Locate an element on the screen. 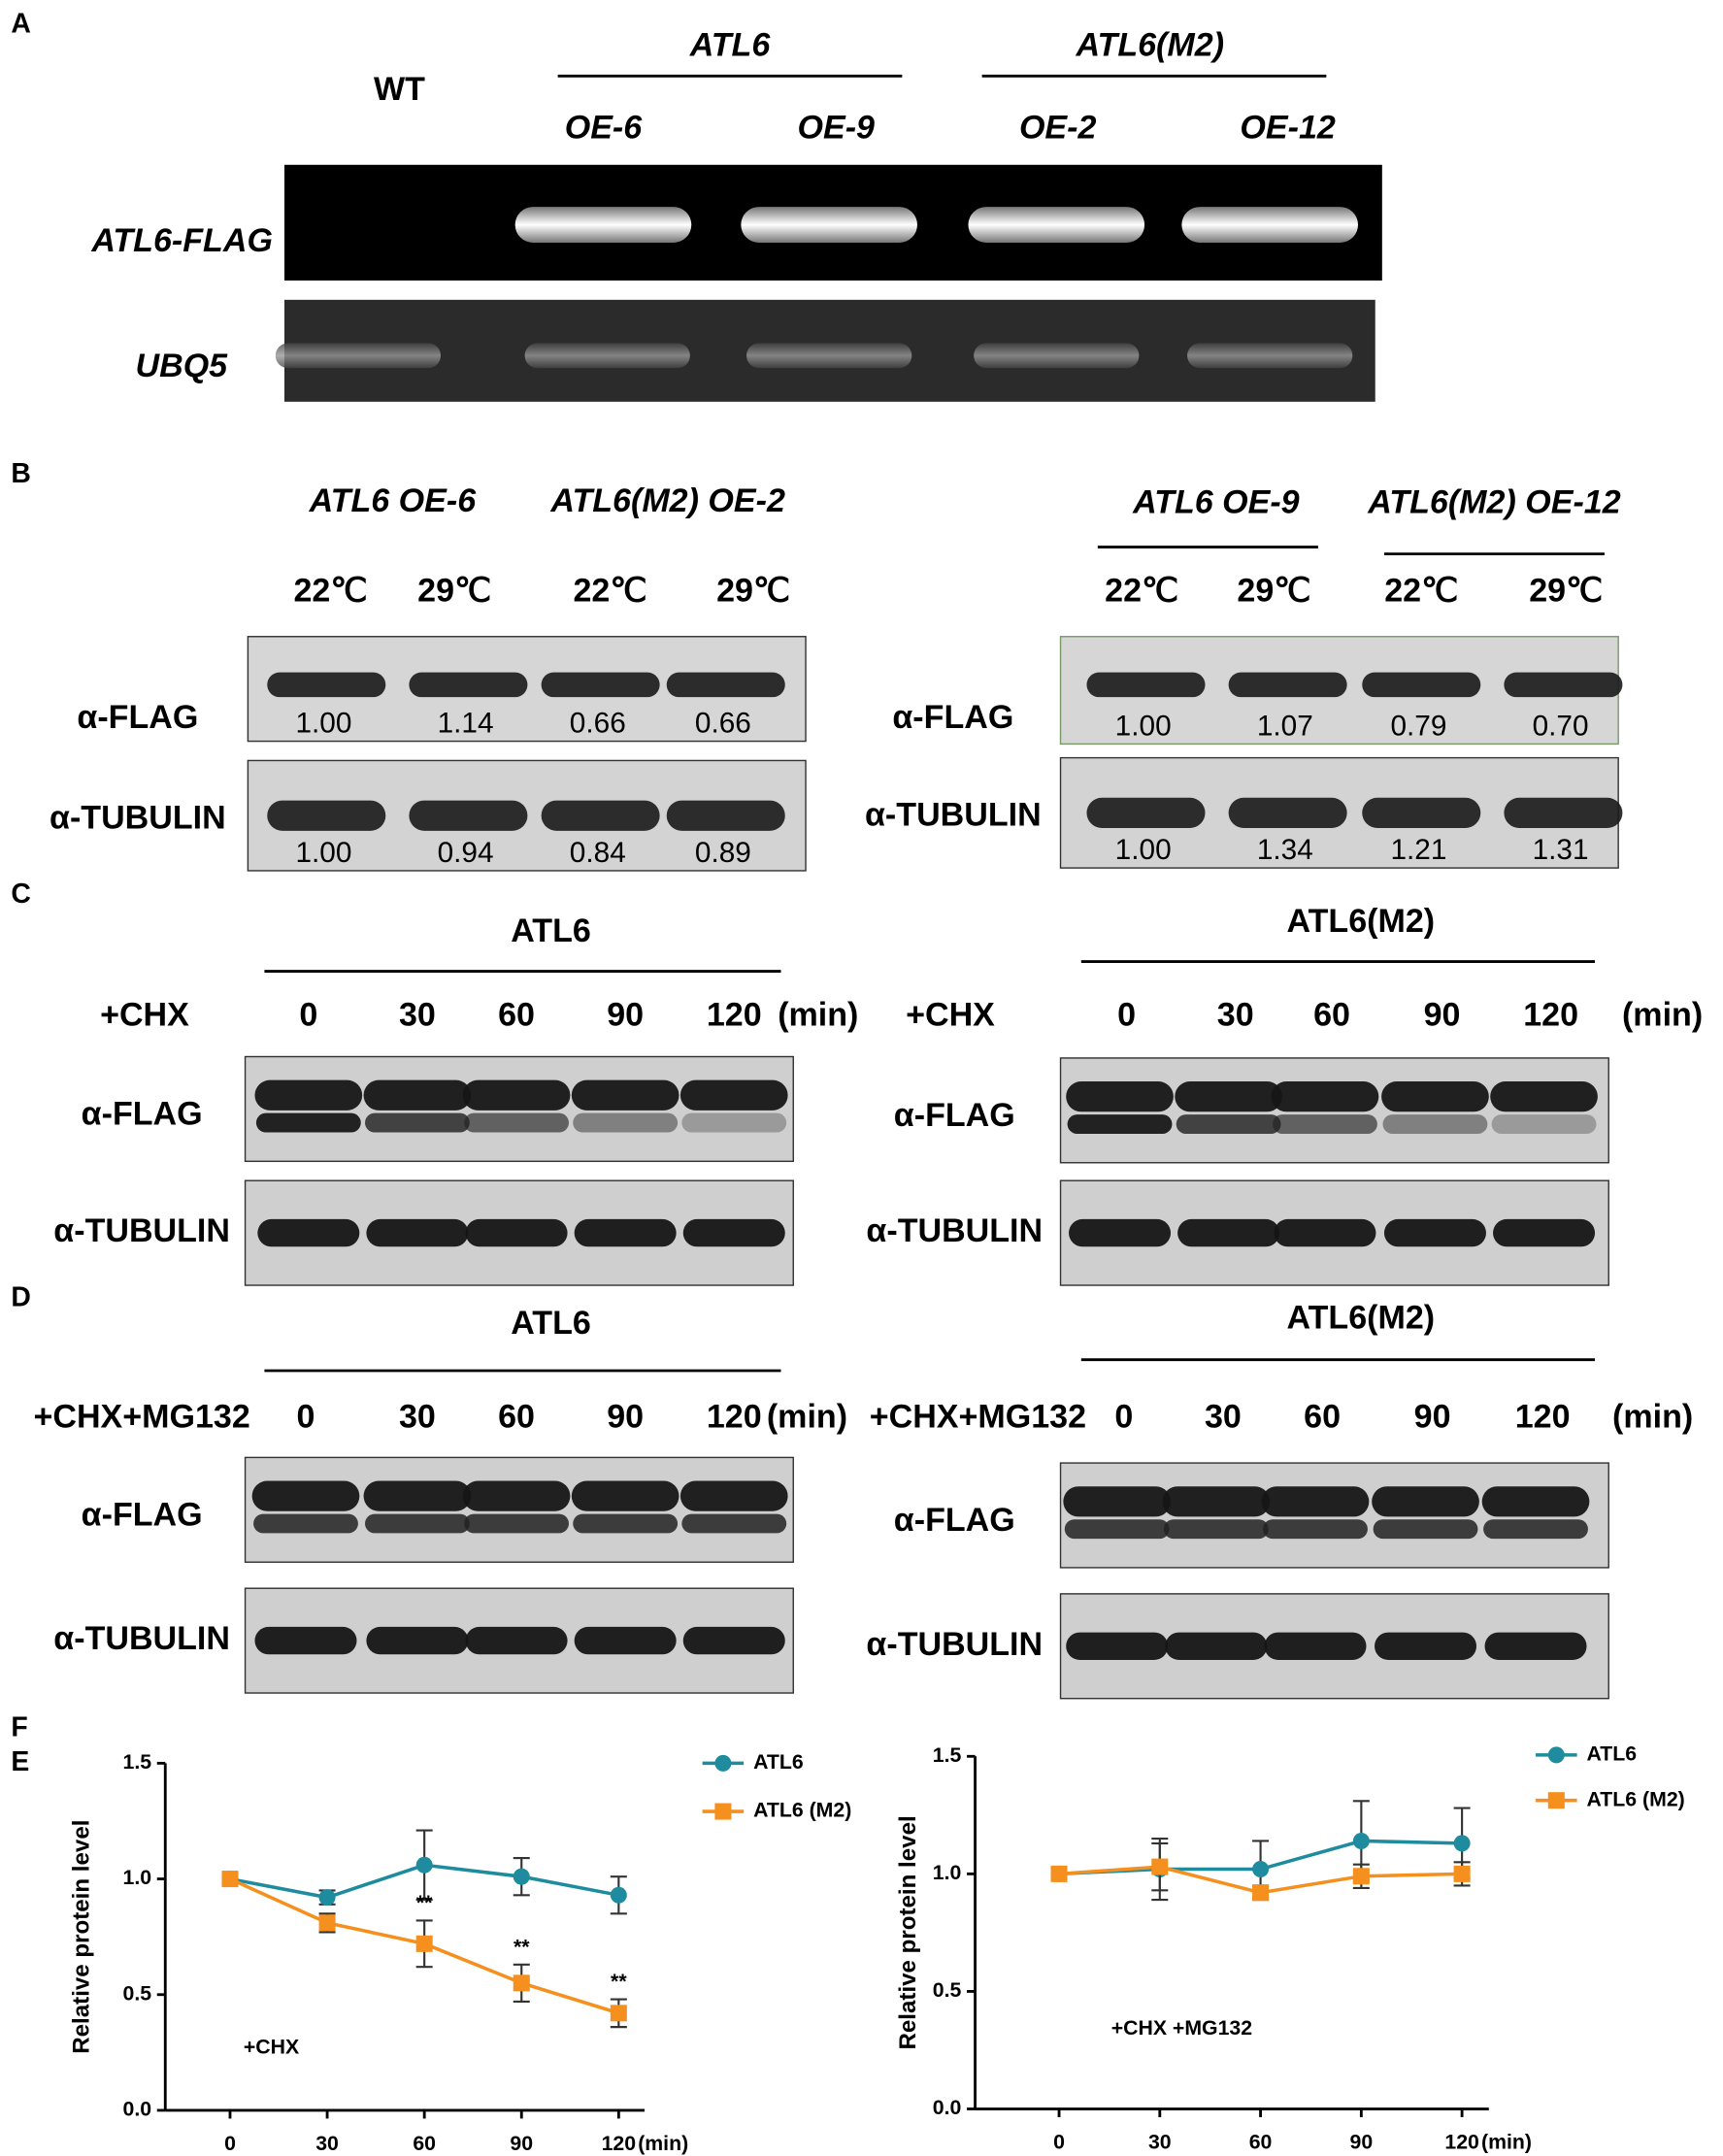 This screenshot has width=1723, height=2156. time-label: 90 is located at coordinates (1433, 1418).